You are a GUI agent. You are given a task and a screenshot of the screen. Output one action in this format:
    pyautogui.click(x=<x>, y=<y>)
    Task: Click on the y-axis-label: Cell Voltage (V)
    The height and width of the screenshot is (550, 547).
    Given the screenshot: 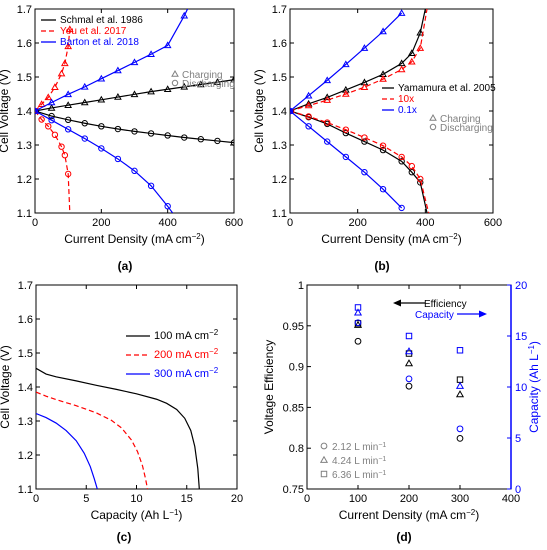 What is the action you would take?
    pyautogui.click(x=6, y=386)
    